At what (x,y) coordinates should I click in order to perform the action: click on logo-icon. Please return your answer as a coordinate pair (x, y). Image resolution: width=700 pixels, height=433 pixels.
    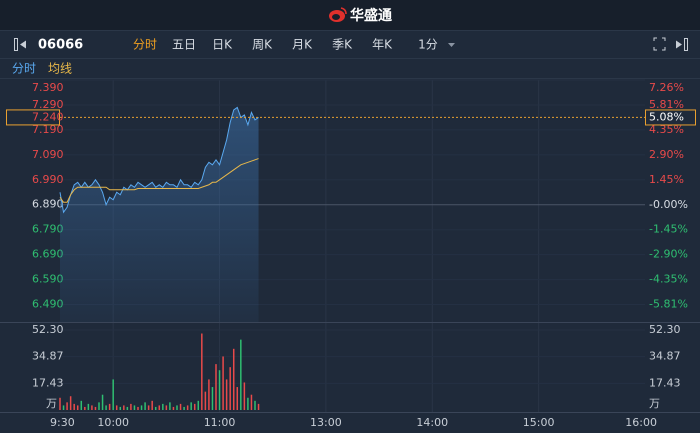
    Looking at the image, I should click on (338, 14).